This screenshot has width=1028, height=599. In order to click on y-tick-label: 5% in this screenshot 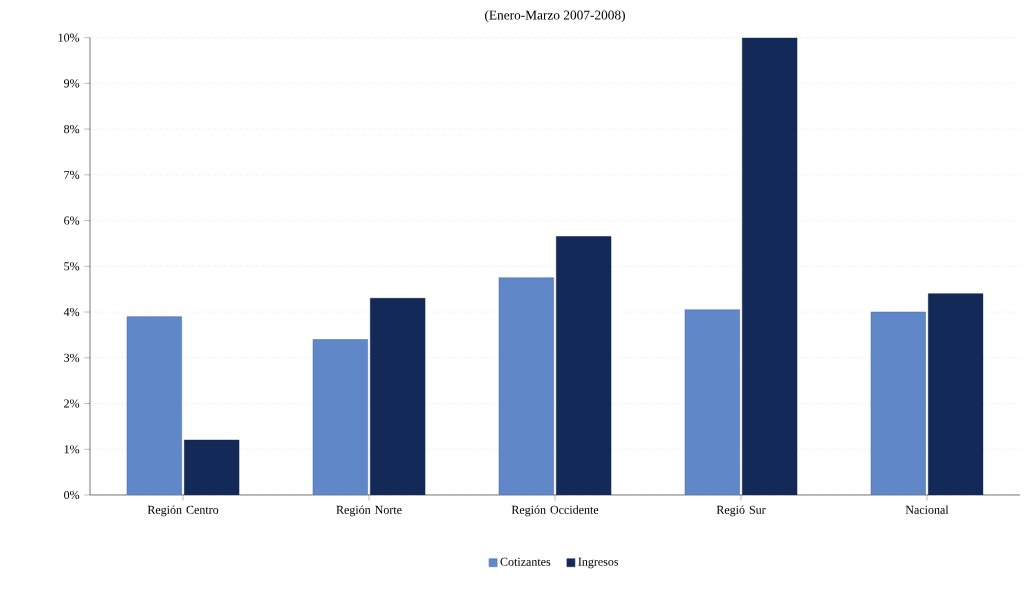, I will do `click(72, 266)`.